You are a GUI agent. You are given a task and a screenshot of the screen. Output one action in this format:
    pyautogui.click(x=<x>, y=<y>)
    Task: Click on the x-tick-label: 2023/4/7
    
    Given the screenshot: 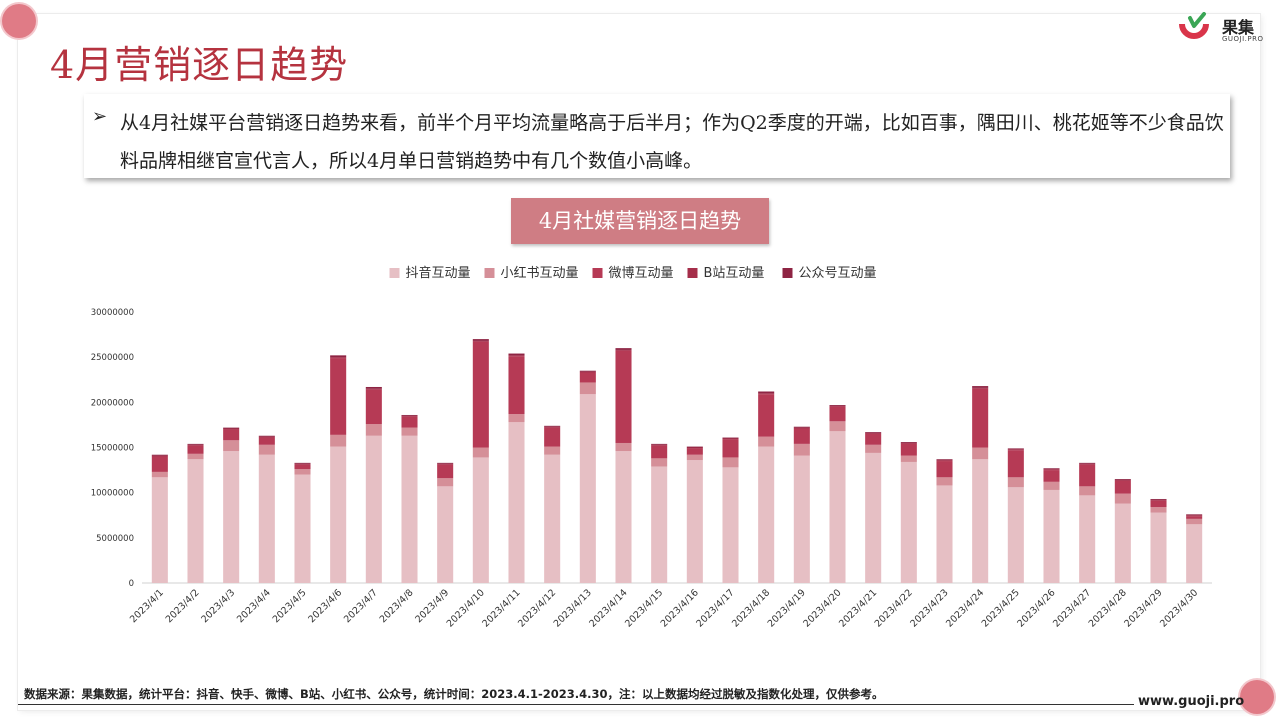 What is the action you would take?
    pyautogui.click(x=361, y=606)
    